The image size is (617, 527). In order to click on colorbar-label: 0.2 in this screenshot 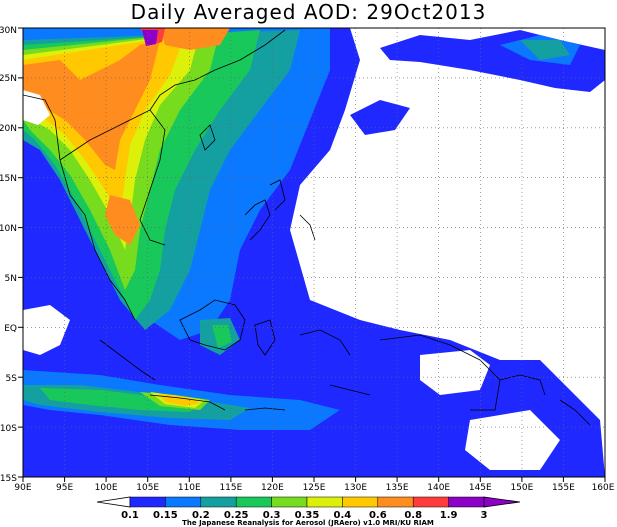, I will do `click(201, 515)`.